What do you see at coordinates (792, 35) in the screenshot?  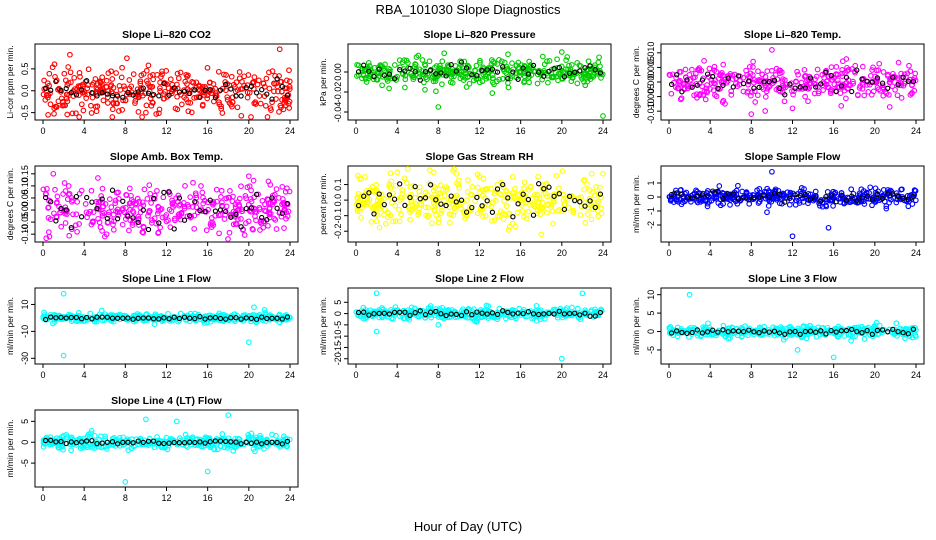 I see `panel-title: Slope Li–820 Temp.` at bounding box center [792, 35].